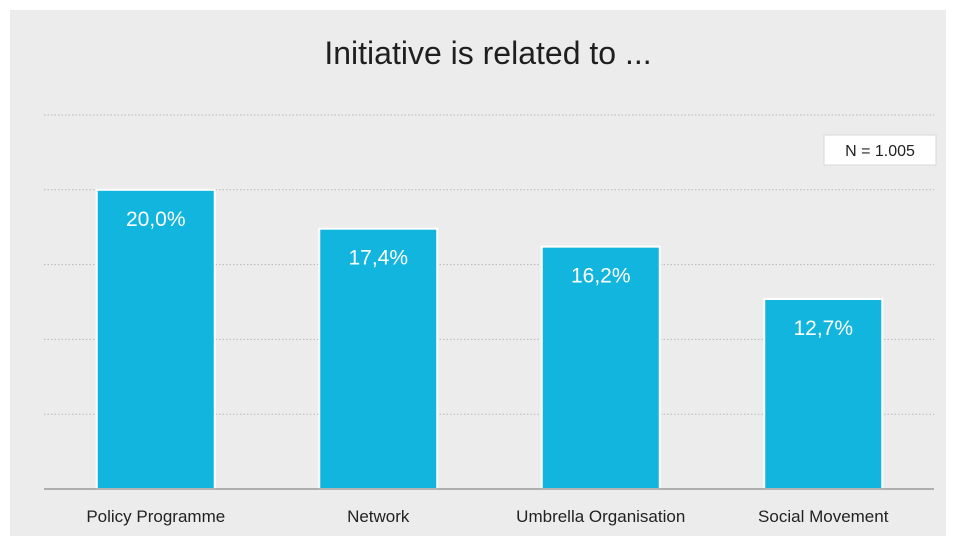 The image size is (957, 543). Describe the element at coordinates (155, 516) in the screenshot. I see `category-label: Policy Programme` at that location.